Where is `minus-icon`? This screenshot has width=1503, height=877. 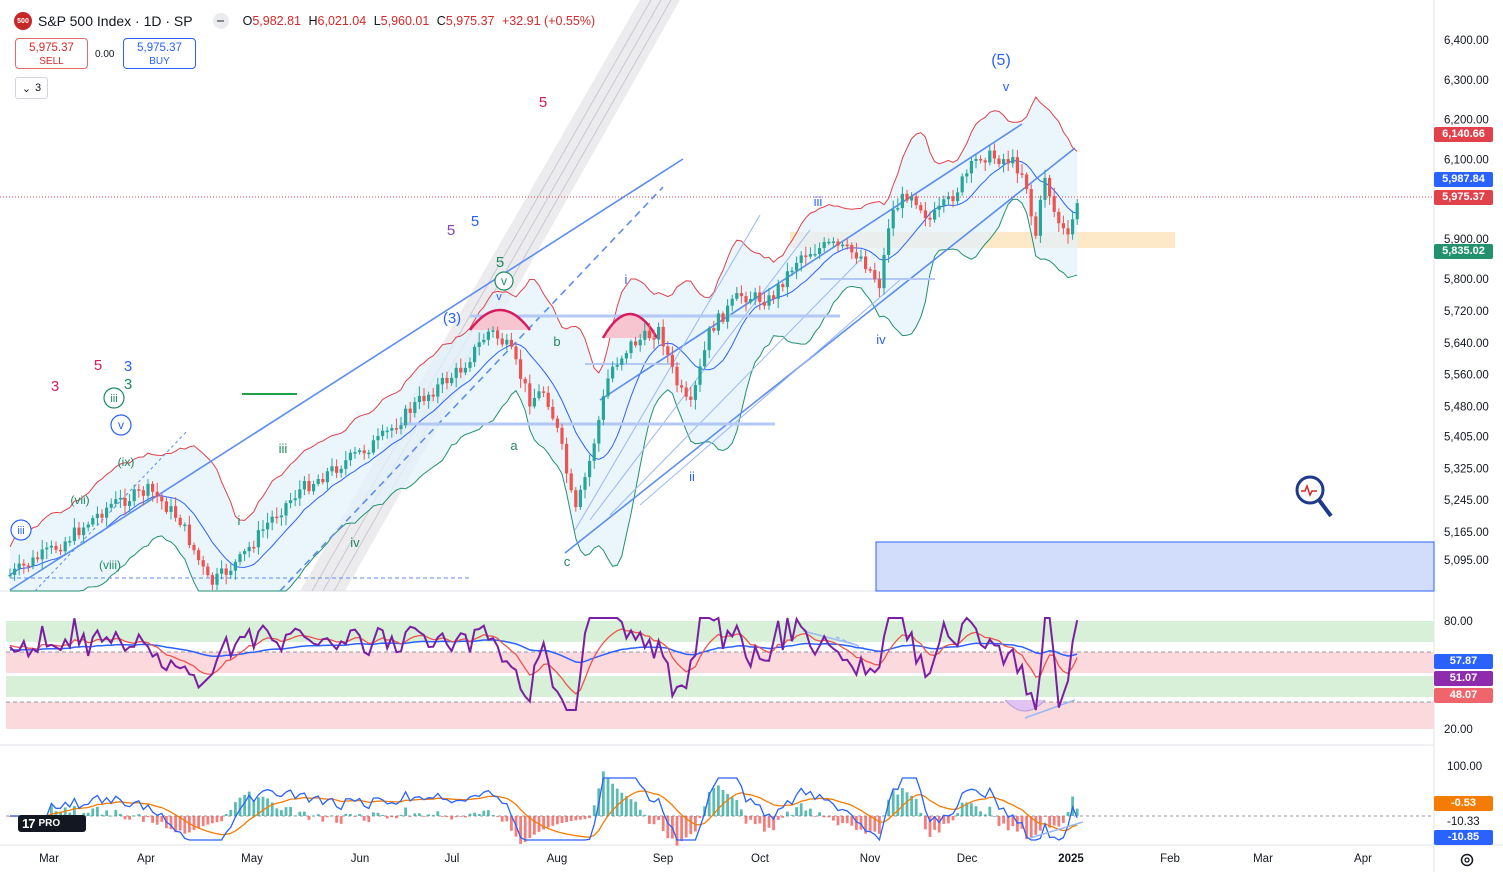
minus-icon is located at coordinates (220, 21).